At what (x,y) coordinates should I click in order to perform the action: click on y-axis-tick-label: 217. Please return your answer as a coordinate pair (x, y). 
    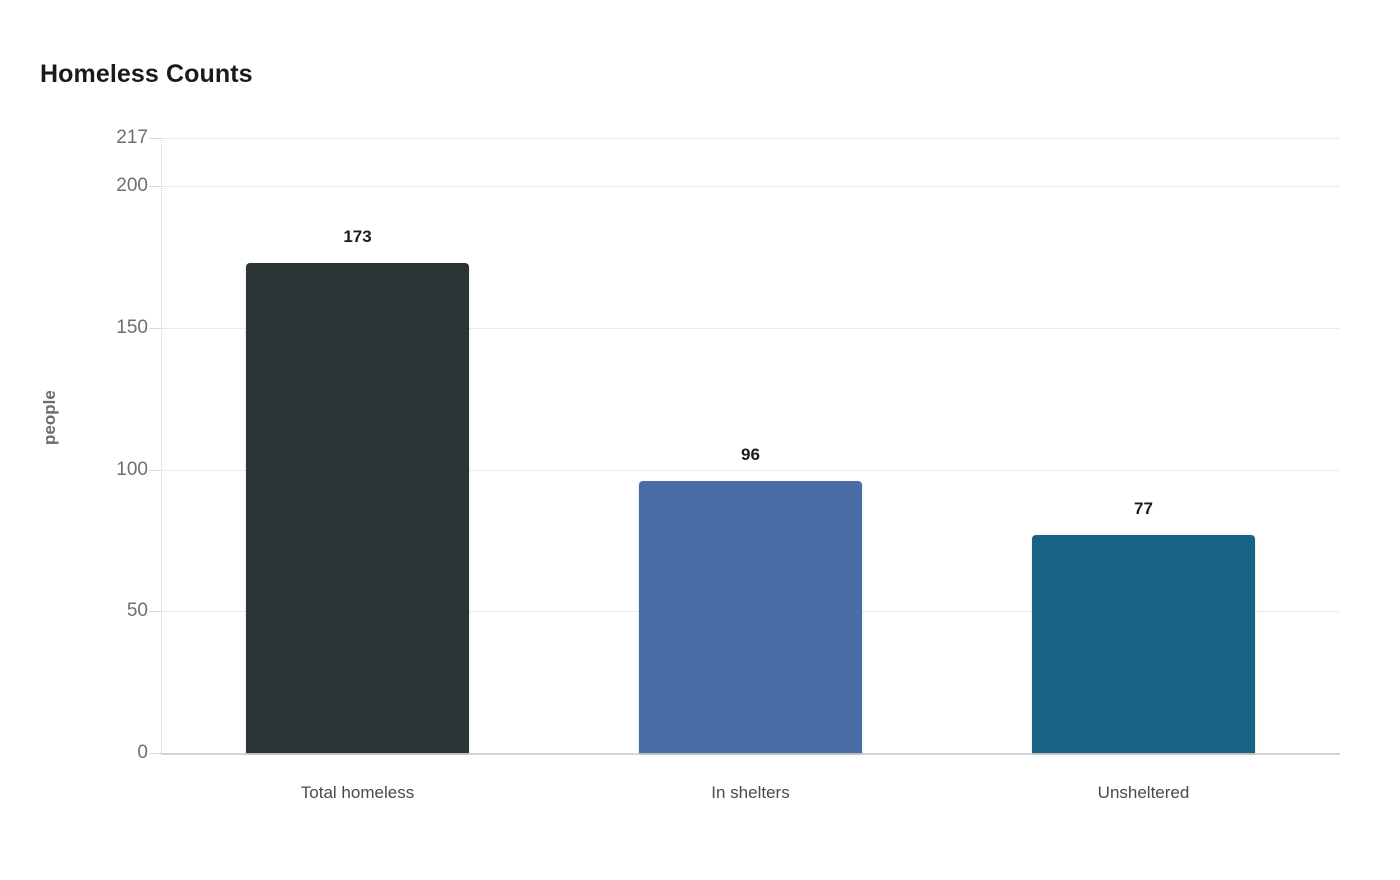
    Looking at the image, I should click on (132, 137).